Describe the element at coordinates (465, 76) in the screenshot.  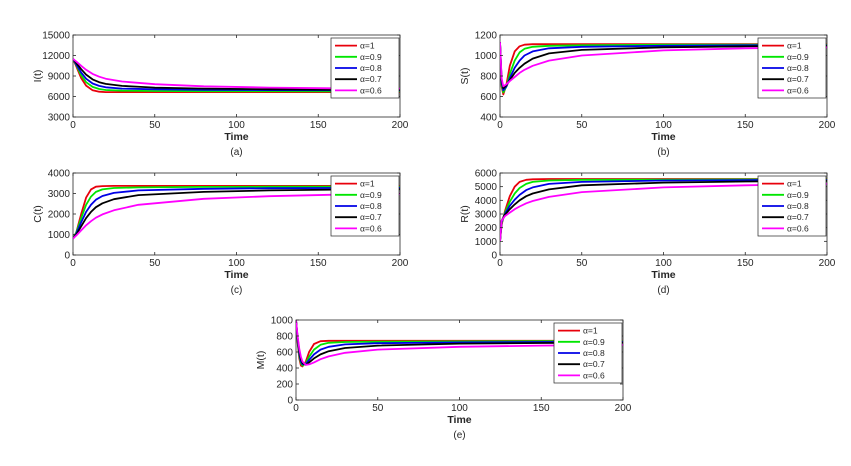
I see `y-axis-label: S(t)` at that location.